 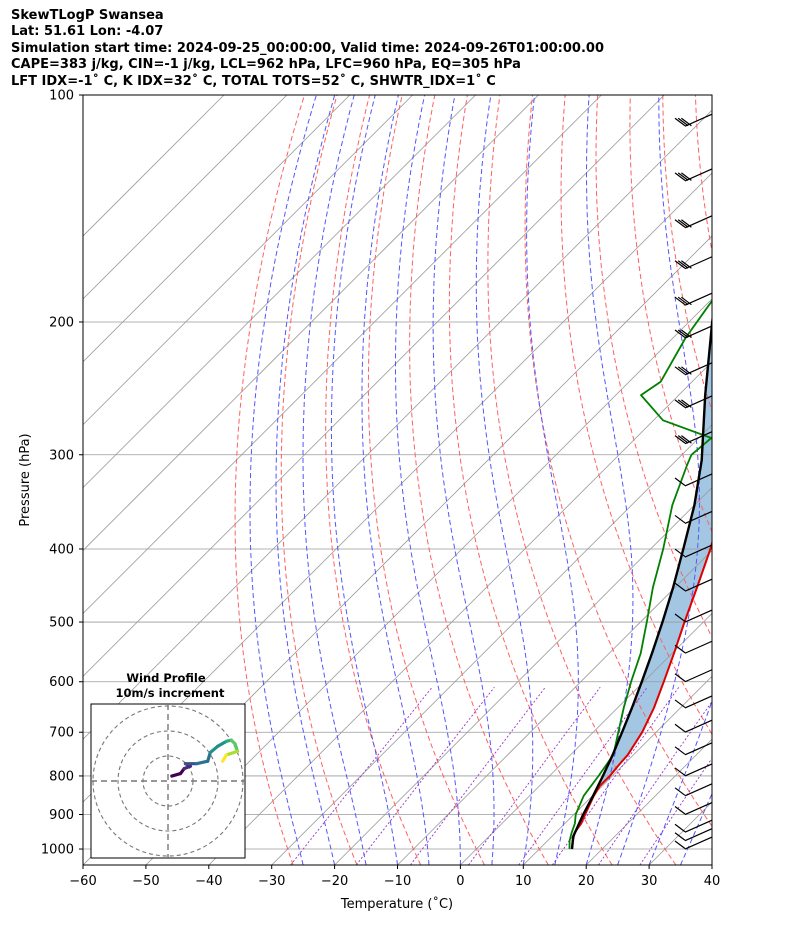 I want to click on y-tick-label: 600, so click(x=61, y=682).